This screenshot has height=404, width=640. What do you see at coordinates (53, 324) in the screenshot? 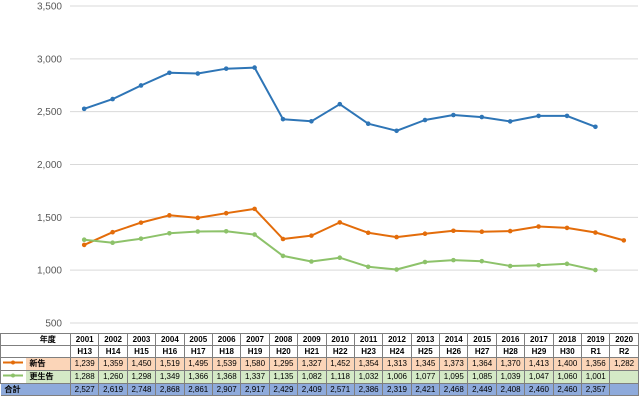
I see `y-tick-label: 500` at bounding box center [53, 324].